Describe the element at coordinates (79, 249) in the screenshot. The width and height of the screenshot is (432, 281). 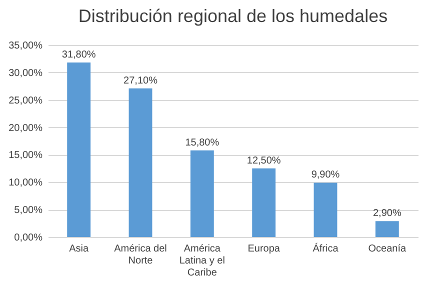
I see `x-tick-label: Asia` at that location.